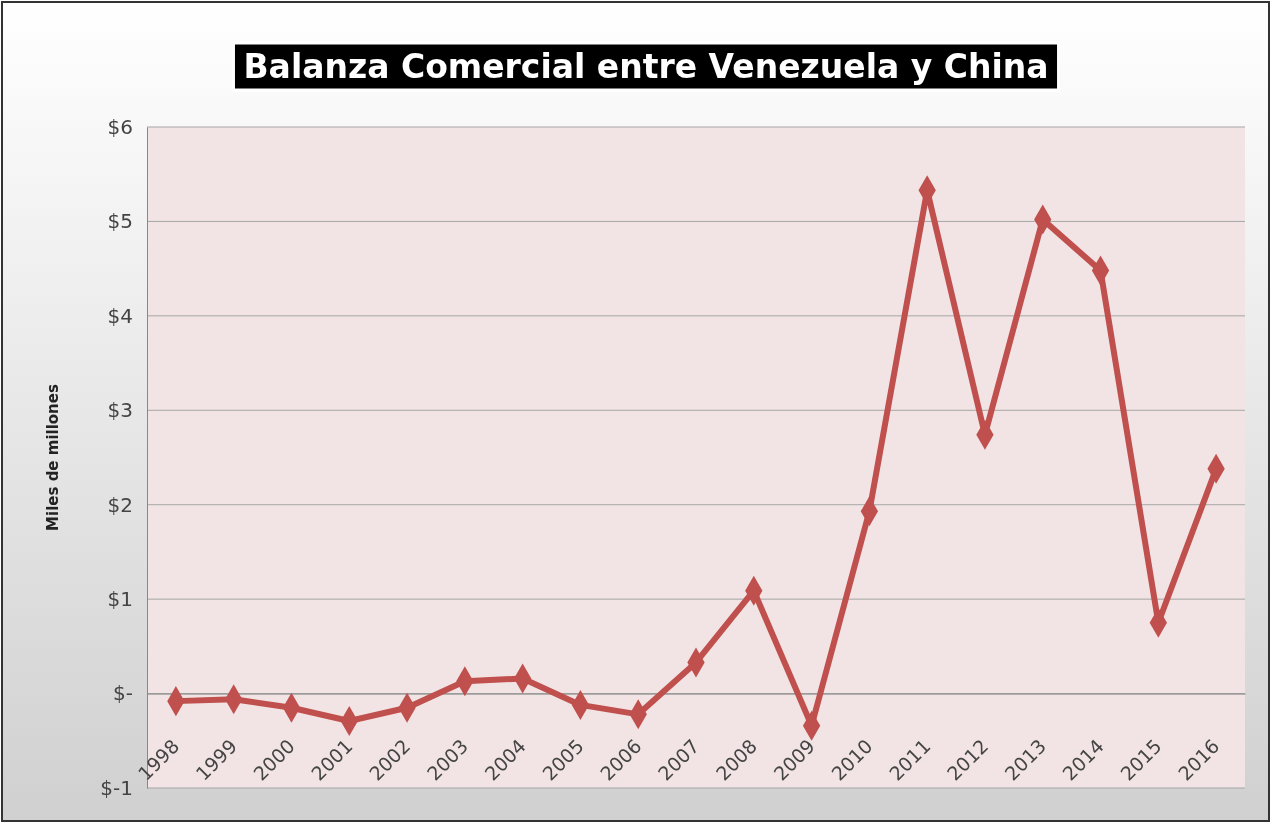  Describe the element at coordinates (116, 787) in the screenshot. I see `y-tick-label: $-1` at that location.